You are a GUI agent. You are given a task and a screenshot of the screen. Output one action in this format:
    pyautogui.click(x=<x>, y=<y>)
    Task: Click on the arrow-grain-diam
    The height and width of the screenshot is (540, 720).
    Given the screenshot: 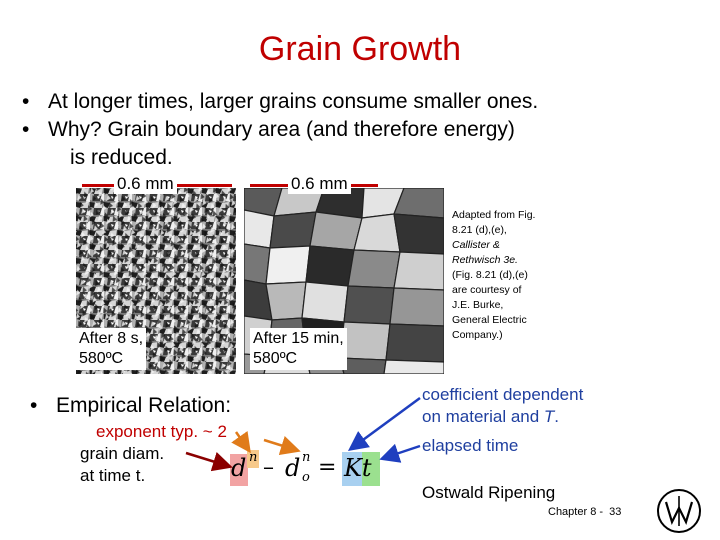 What is the action you would take?
    pyautogui.click(x=209, y=461)
    